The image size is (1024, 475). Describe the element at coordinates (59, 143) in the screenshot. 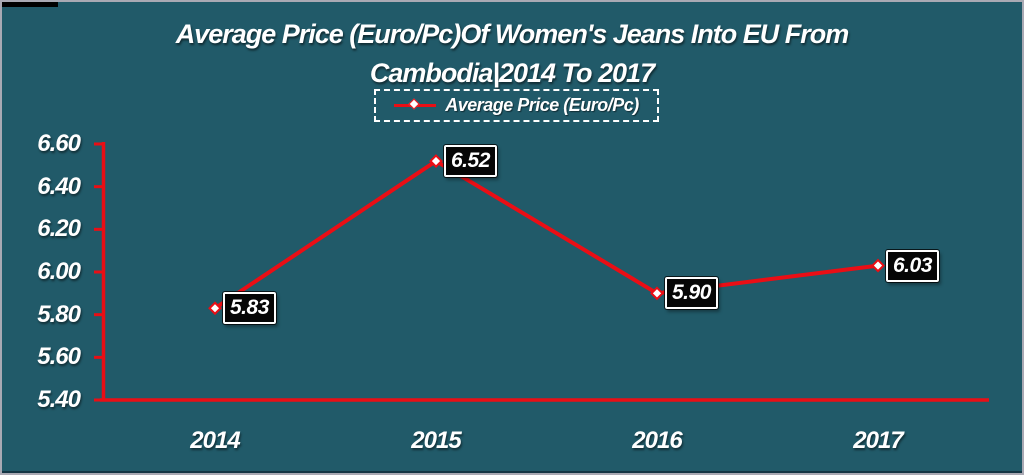

I see `y-axis-tick-label: 6.60` at that location.